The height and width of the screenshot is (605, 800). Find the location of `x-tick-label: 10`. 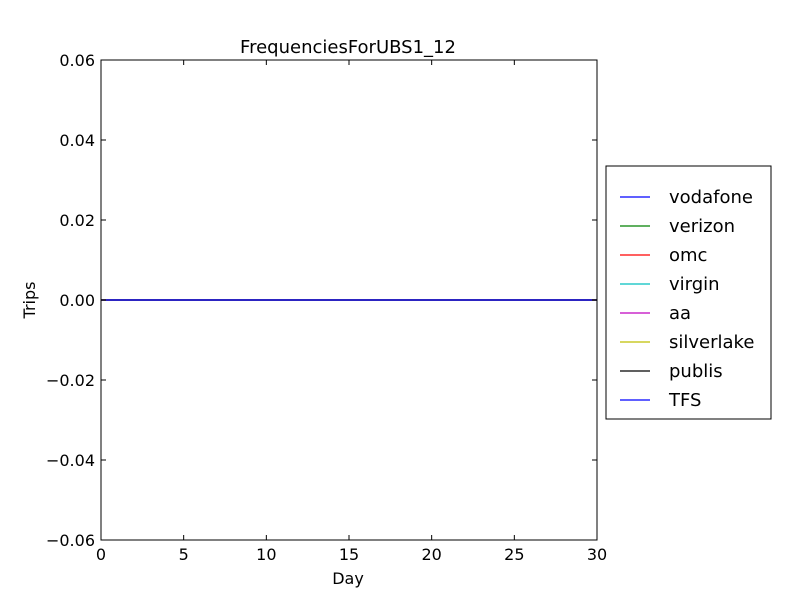

x-tick-label: 10 is located at coordinates (266, 554).